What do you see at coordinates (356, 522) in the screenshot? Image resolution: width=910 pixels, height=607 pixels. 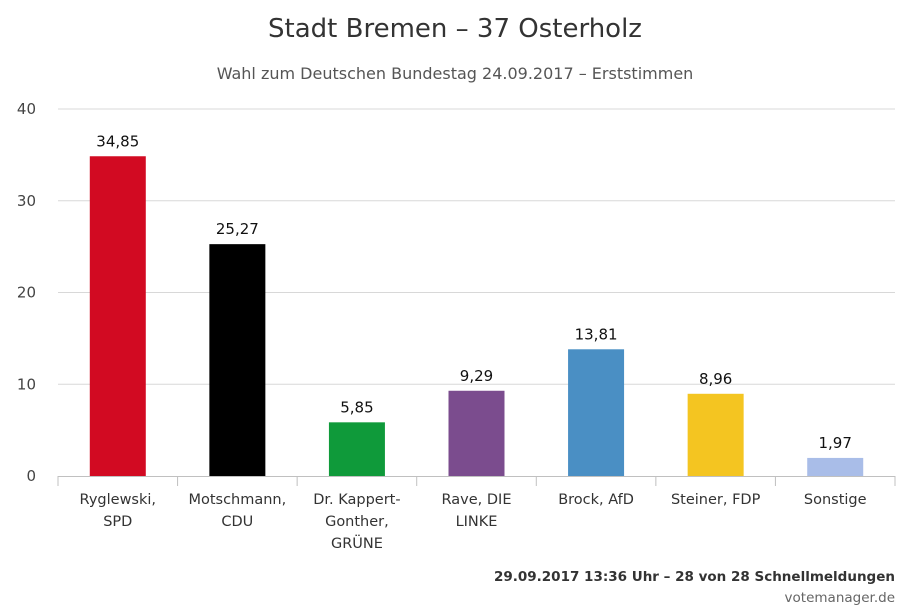 I see `x-tick-label: Dr. Kappert-Gonther, GRÜNE` at bounding box center [356, 522].